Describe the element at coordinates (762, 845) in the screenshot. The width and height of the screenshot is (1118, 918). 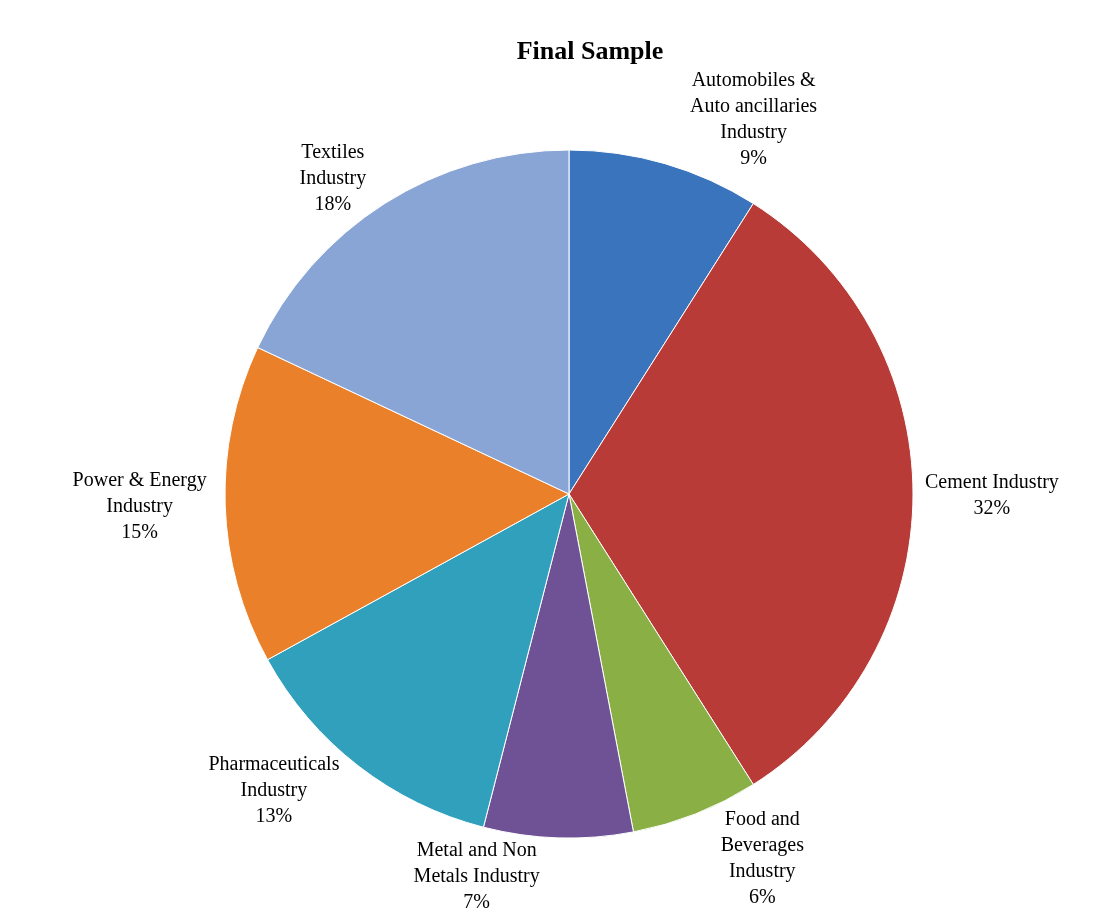
I see `slice-label: Food and Beverages Industry` at that location.